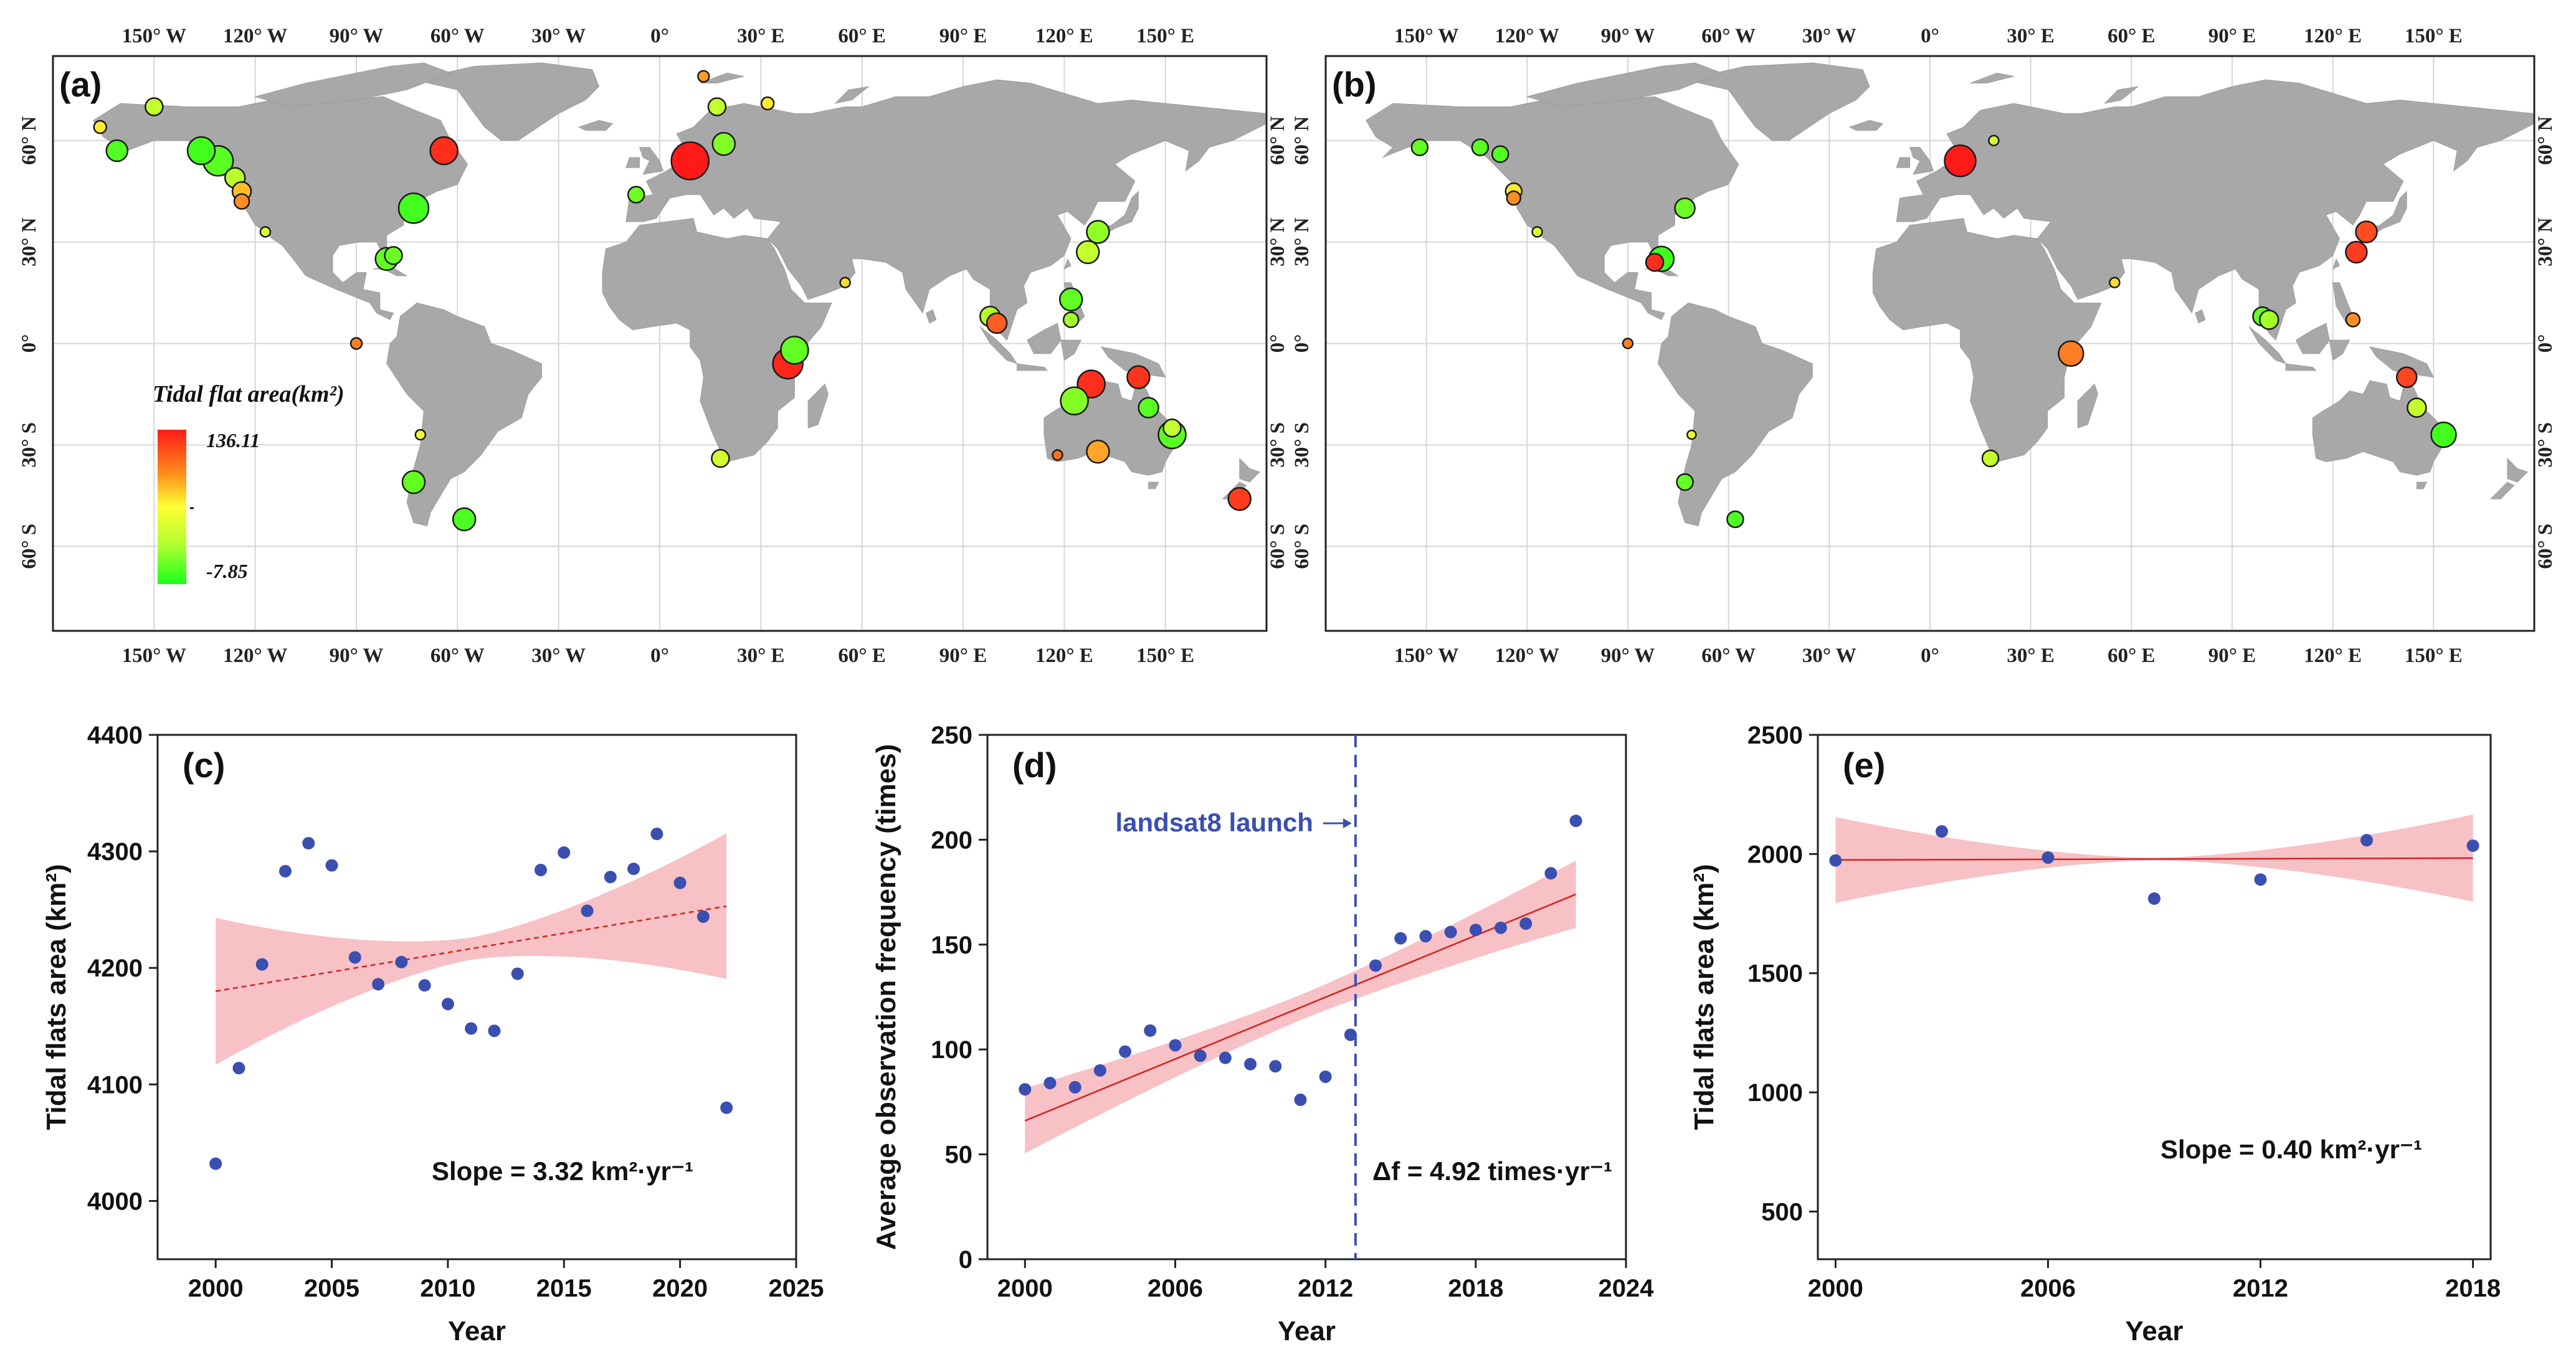  What do you see at coordinates (1775, 974) in the screenshot?
I see `y-tick-label: 1500` at bounding box center [1775, 974].